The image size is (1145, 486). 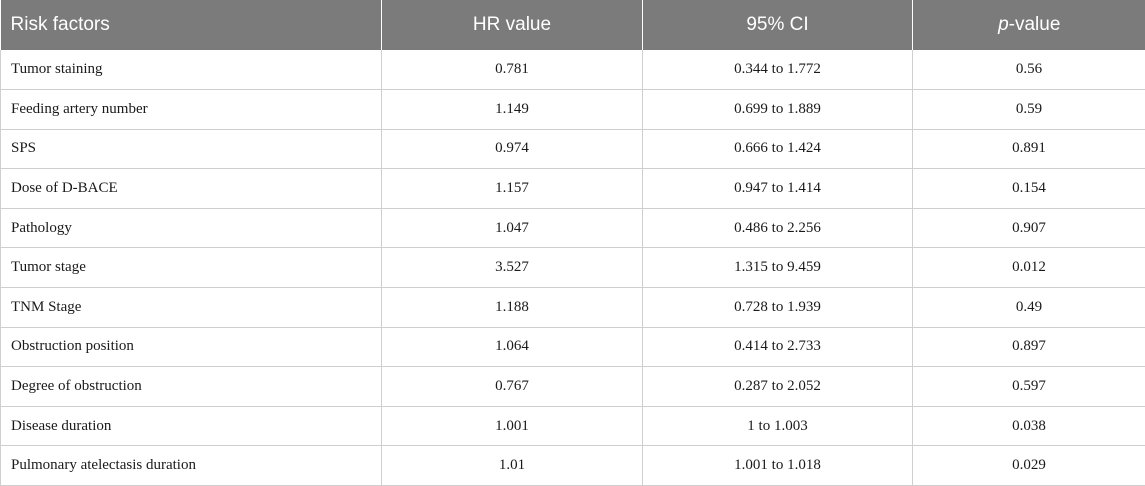 What do you see at coordinates (777, 465) in the screenshot?
I see `cell-ci: 1.001 to 1.018` at bounding box center [777, 465].